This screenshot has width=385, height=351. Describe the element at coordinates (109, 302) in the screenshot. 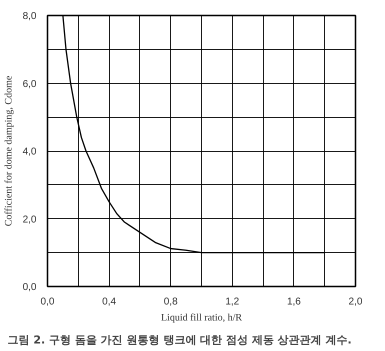

I see `x-tick-label: 0,4` at that location.